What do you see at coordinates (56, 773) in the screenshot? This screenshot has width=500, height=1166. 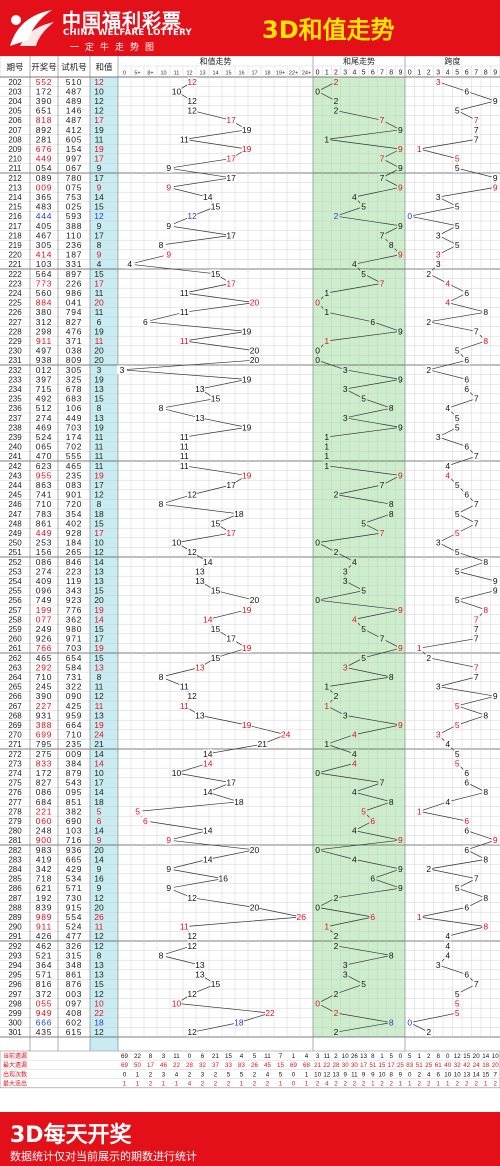 I see `table-row: 274 172 879 10` at bounding box center [56, 773].